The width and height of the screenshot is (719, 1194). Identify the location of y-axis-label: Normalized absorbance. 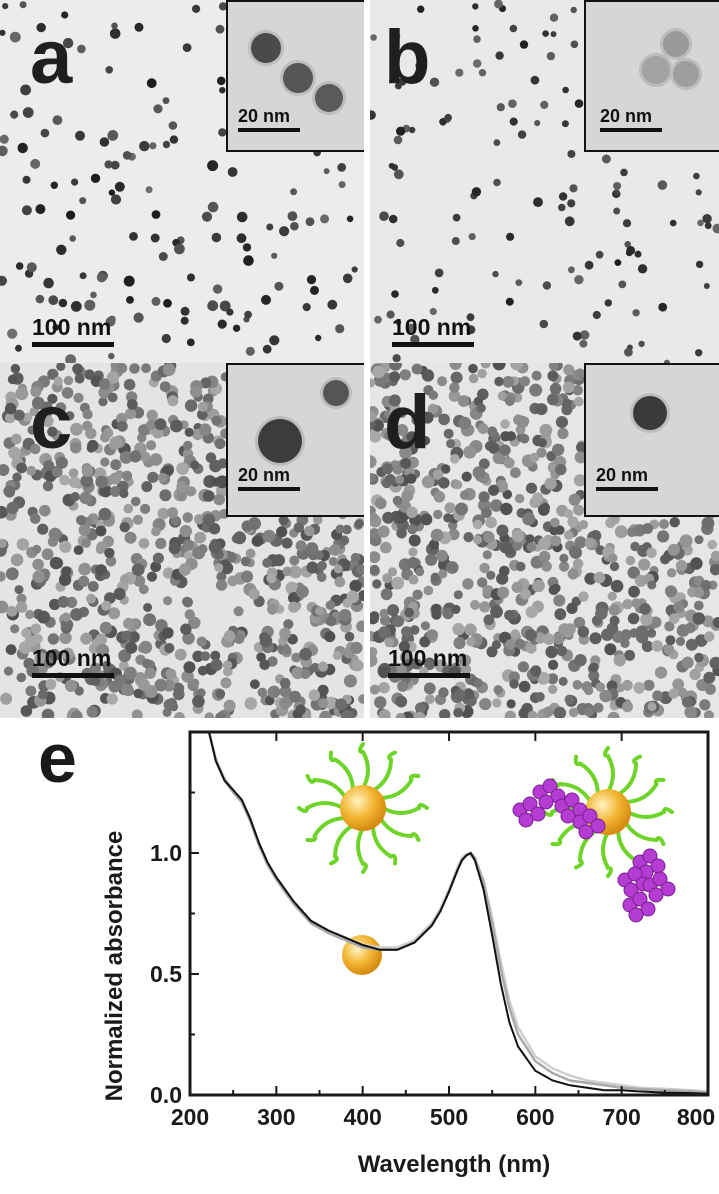
(114, 966).